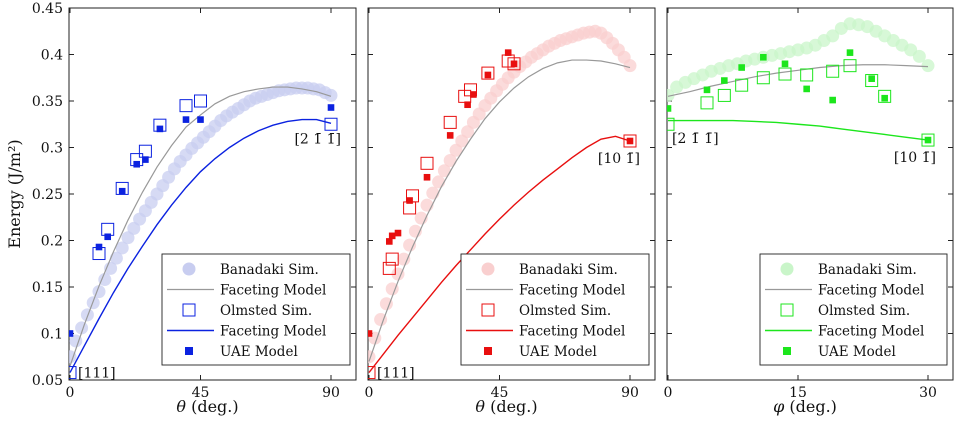  What do you see at coordinates (52, 335) in the screenshot?
I see `y-tick-label: 0.1` at bounding box center [52, 335].